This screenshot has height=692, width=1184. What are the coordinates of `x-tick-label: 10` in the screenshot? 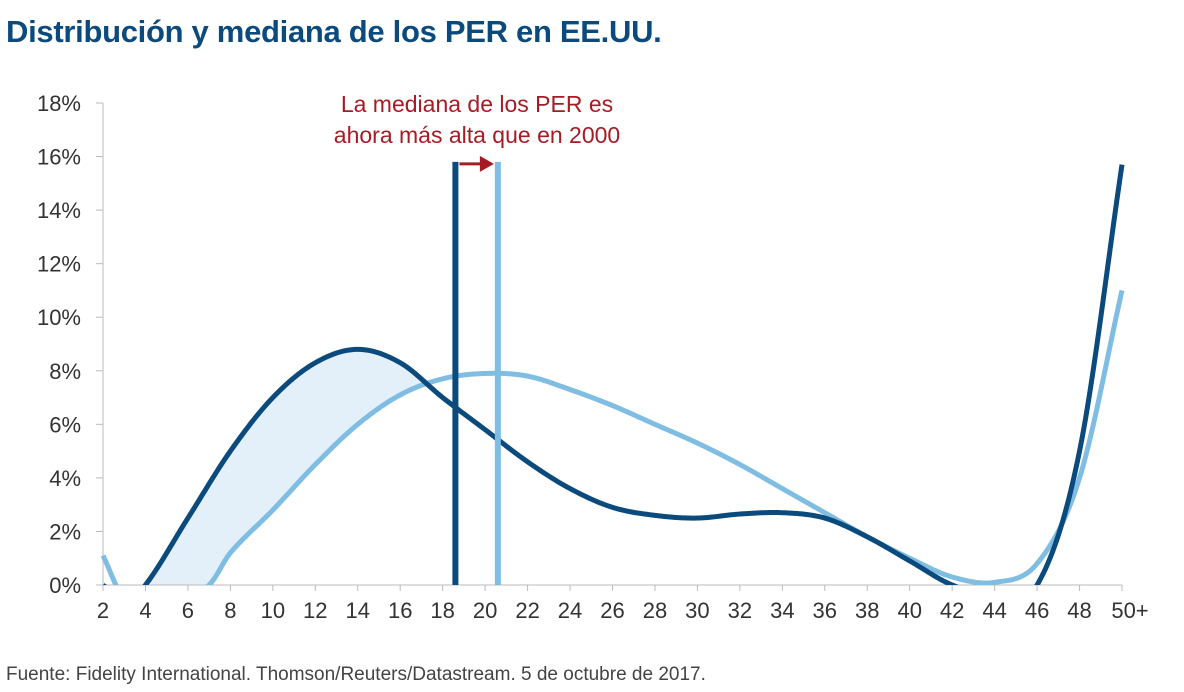 It's located at (273, 610).